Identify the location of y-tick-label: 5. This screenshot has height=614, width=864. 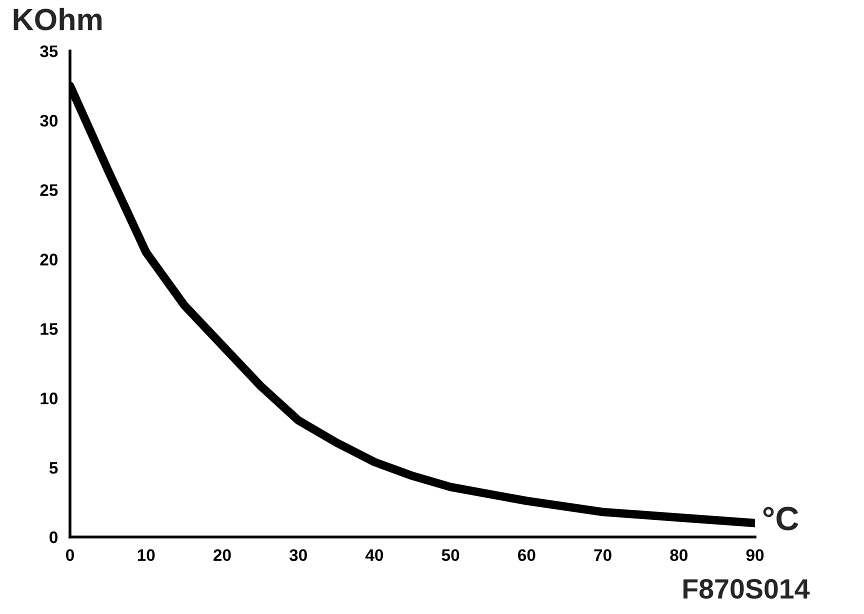
(53, 468).